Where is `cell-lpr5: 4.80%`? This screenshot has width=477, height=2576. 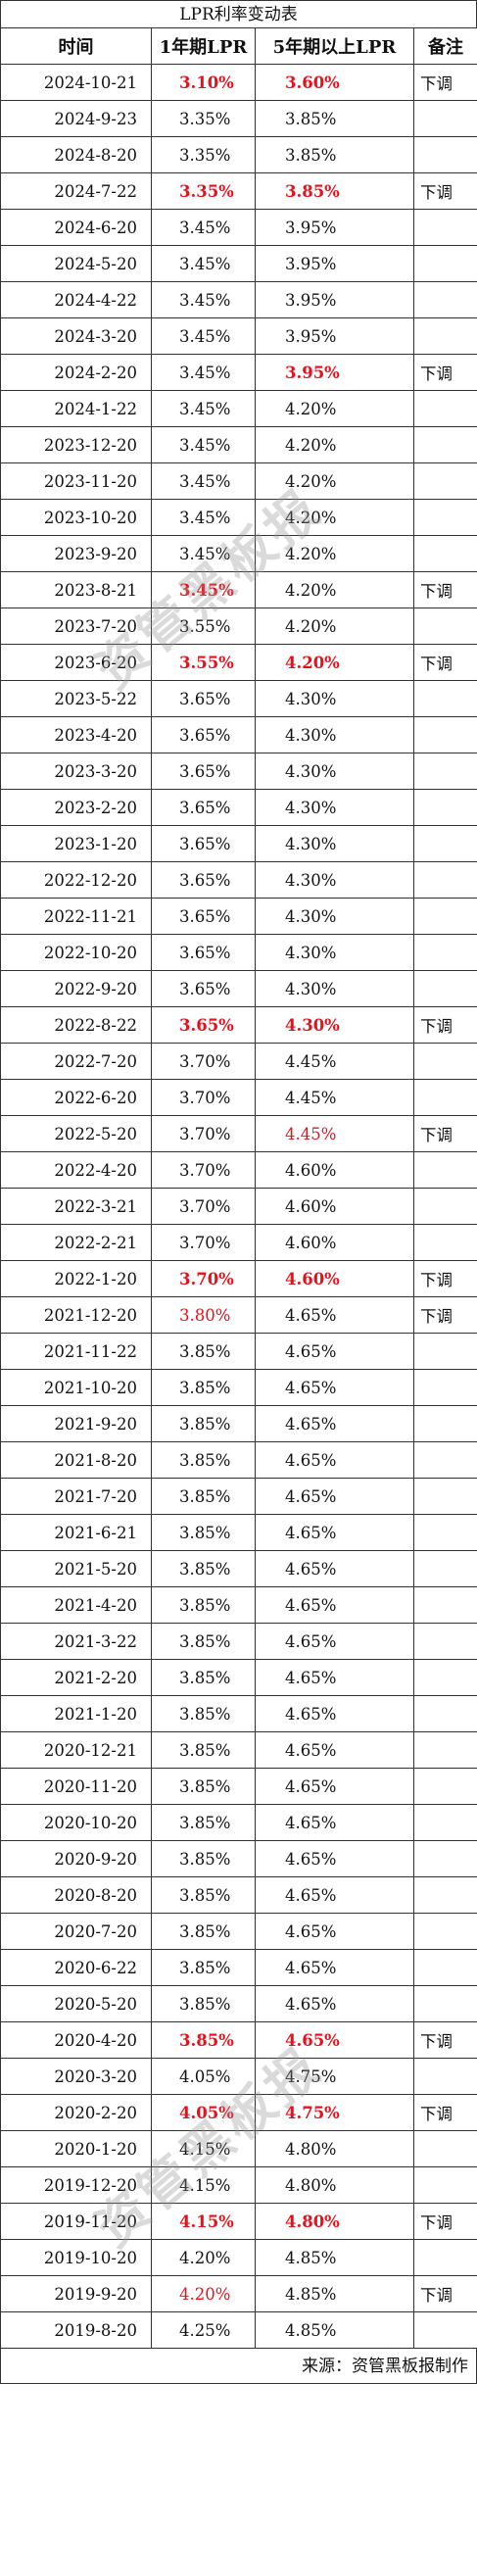
cell-lpr5: 4.80% is located at coordinates (334, 2148).